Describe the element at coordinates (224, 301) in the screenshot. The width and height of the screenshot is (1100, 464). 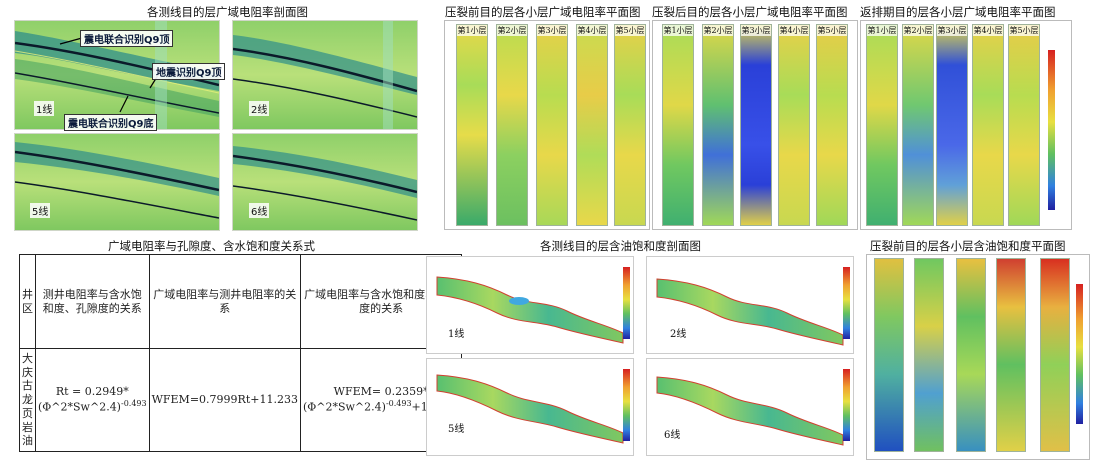
I see `header-wfem-rt-relation: 广域电阻率与测井电阻率的关系` at that location.